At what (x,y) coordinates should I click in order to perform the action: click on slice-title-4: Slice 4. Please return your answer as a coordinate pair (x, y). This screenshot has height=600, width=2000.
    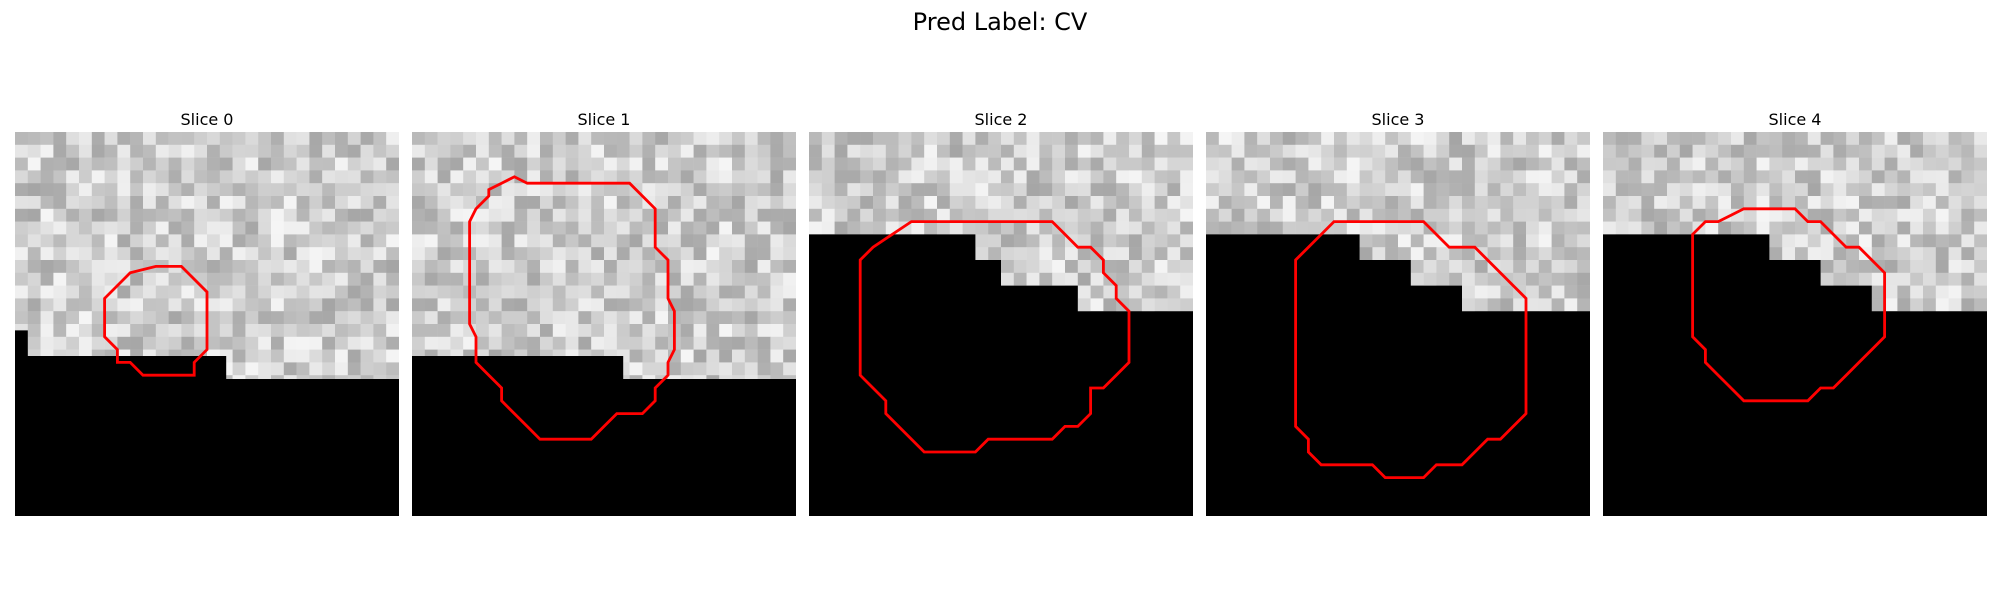
    Looking at the image, I should click on (1795, 119).